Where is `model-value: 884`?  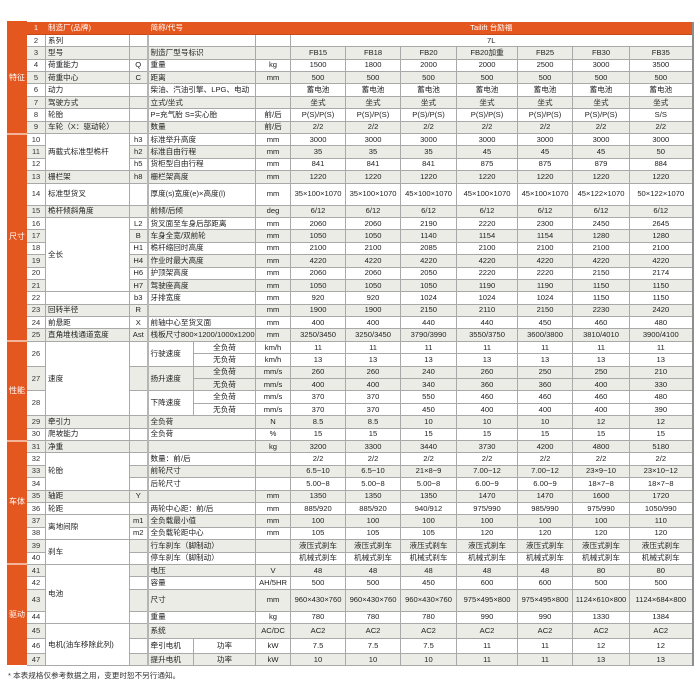 model-value: 884 is located at coordinates (661, 164).